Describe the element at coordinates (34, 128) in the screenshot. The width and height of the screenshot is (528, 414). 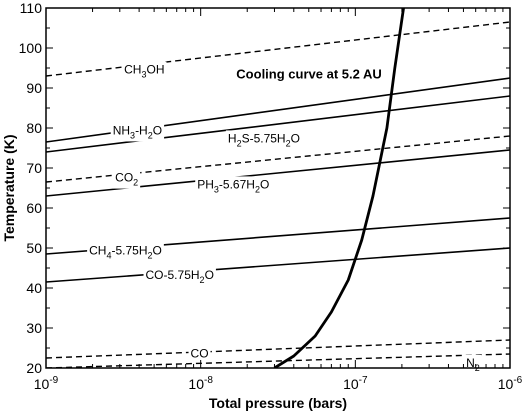
I see `y-tick-label: 80` at that location.